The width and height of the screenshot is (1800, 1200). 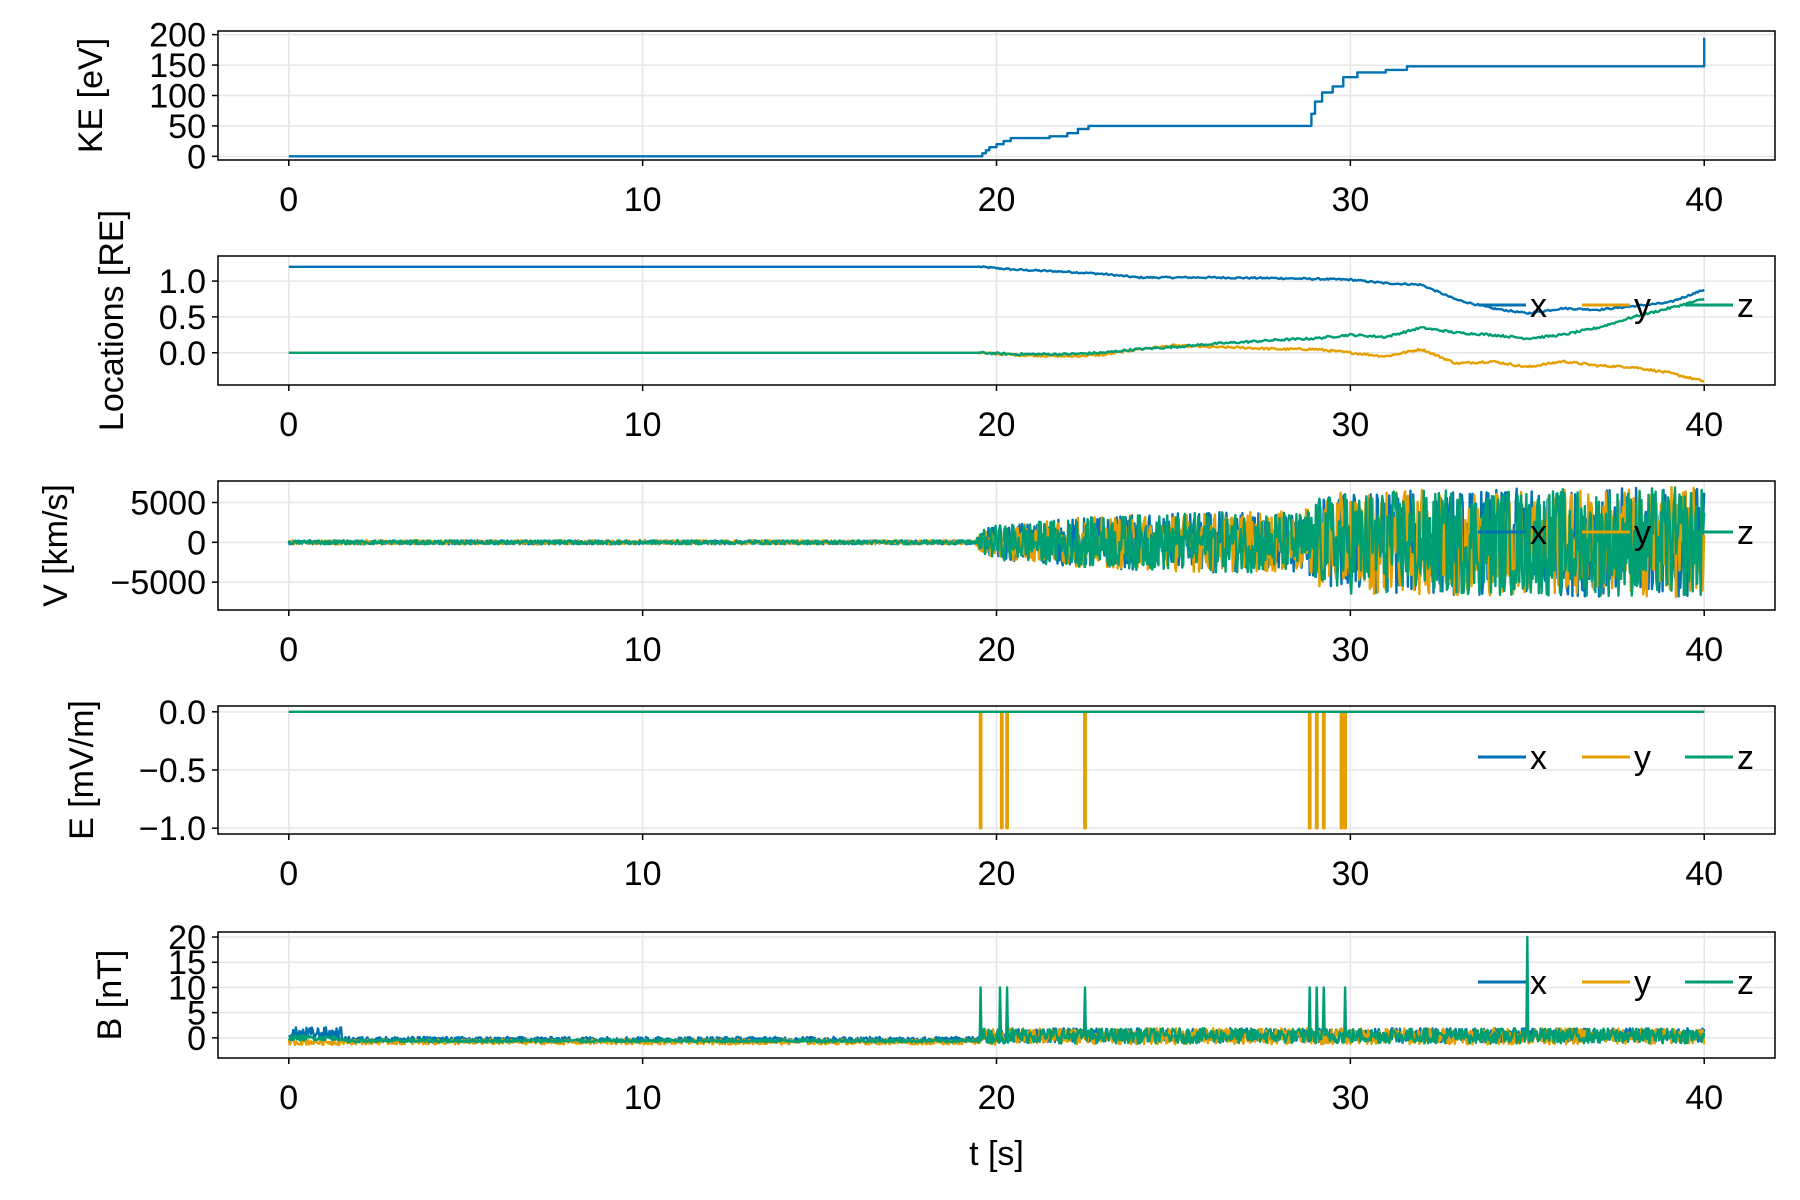 What do you see at coordinates (168, 504) in the screenshot?
I see `y-tick-label: 5000` at bounding box center [168, 504].